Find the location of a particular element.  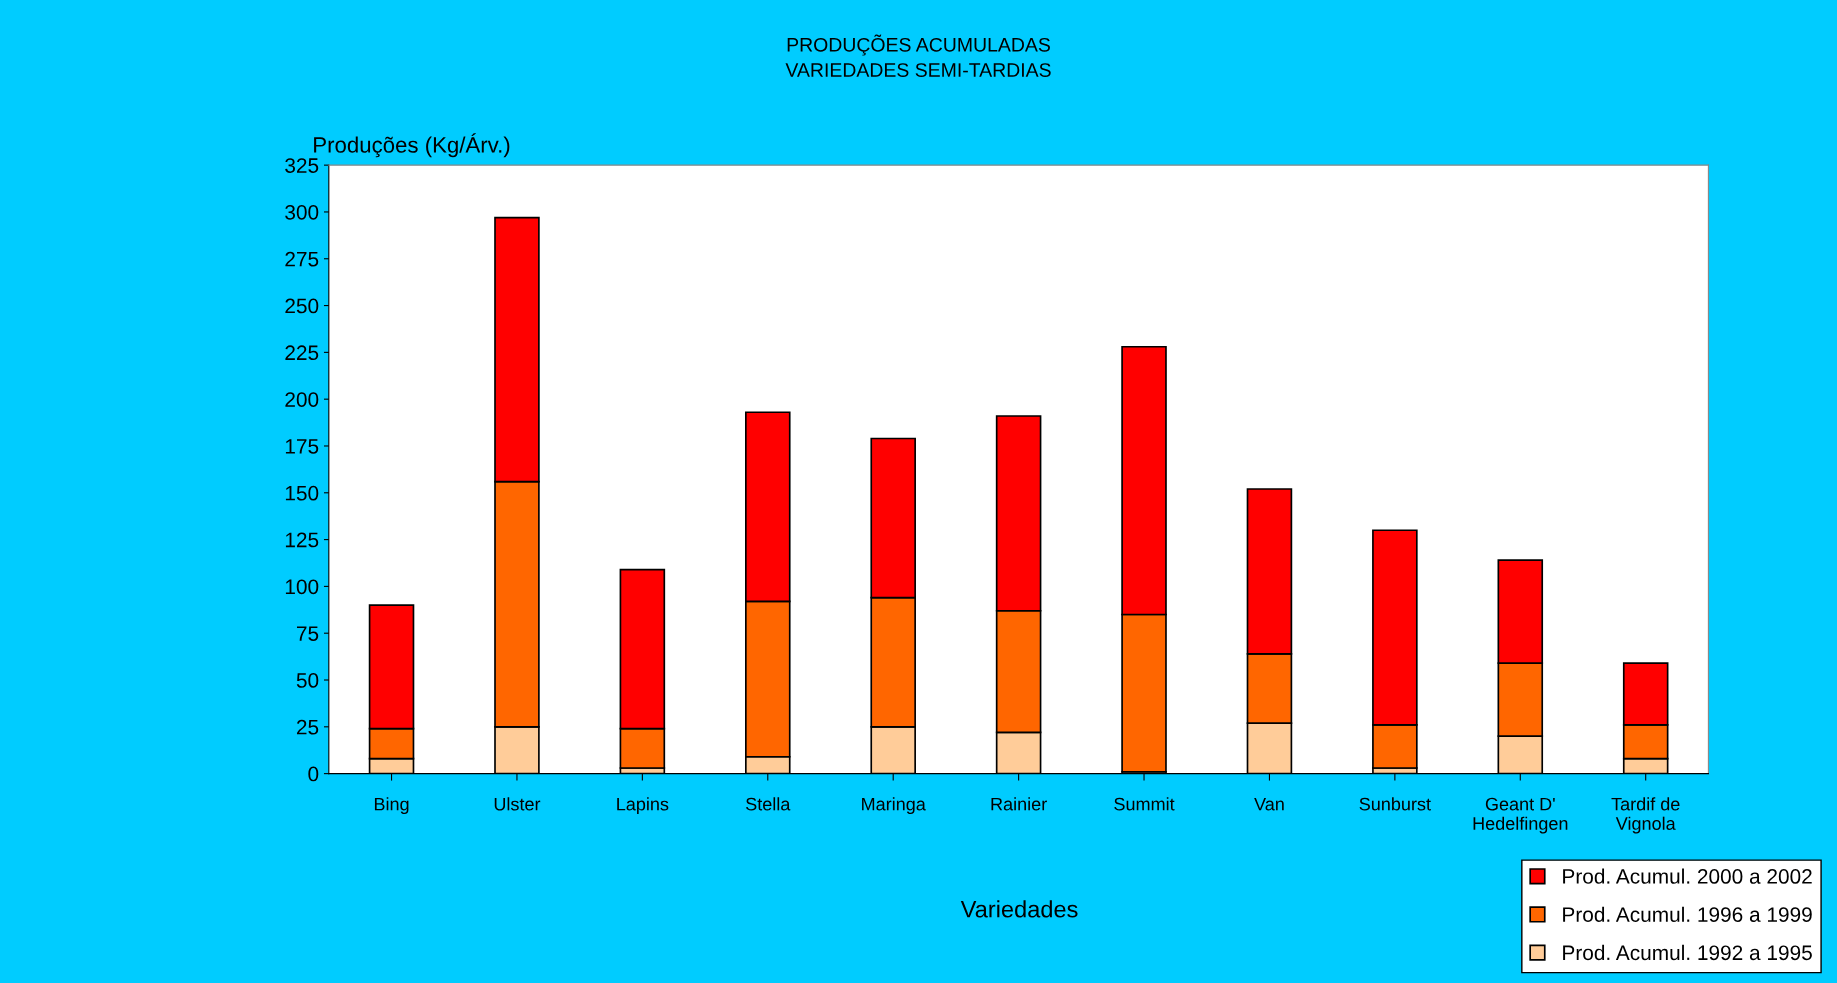

y-axis-title: Produções (Kg/Árv.) is located at coordinates (412, 145).